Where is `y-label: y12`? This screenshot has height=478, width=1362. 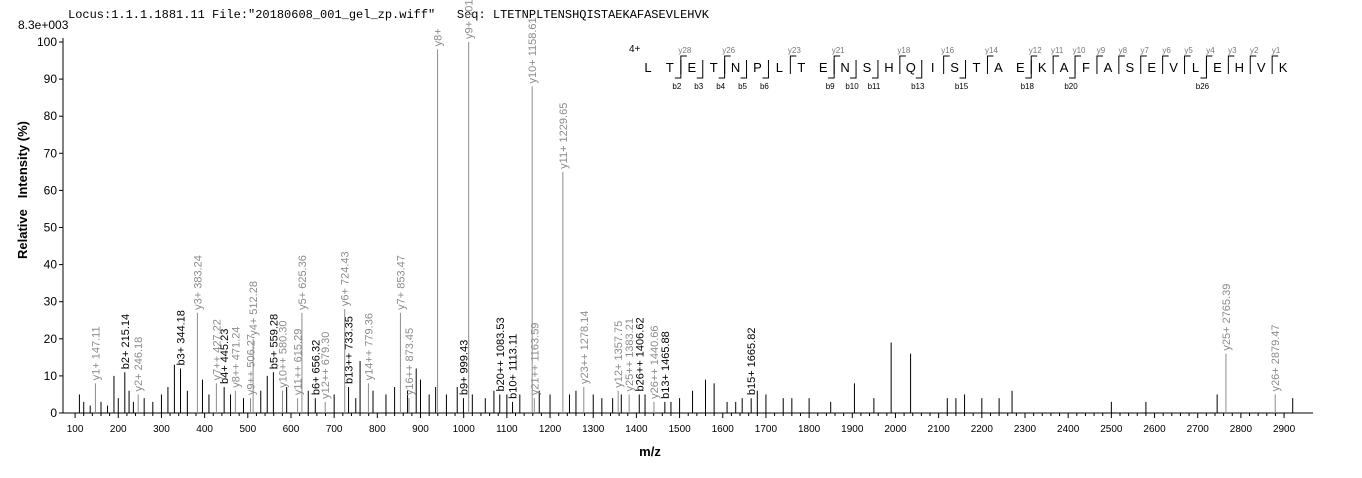 y-label: y12 is located at coordinates (1035, 50).